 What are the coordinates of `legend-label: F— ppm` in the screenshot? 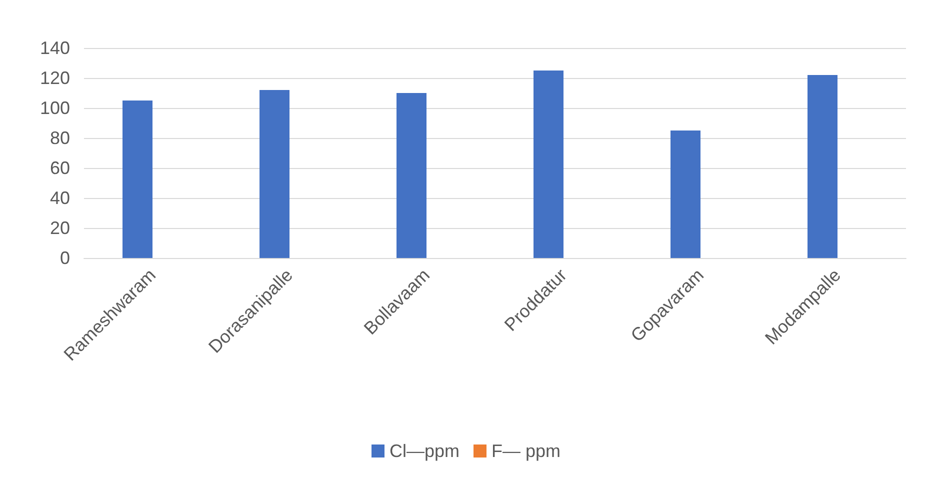 It's located at (526, 451).